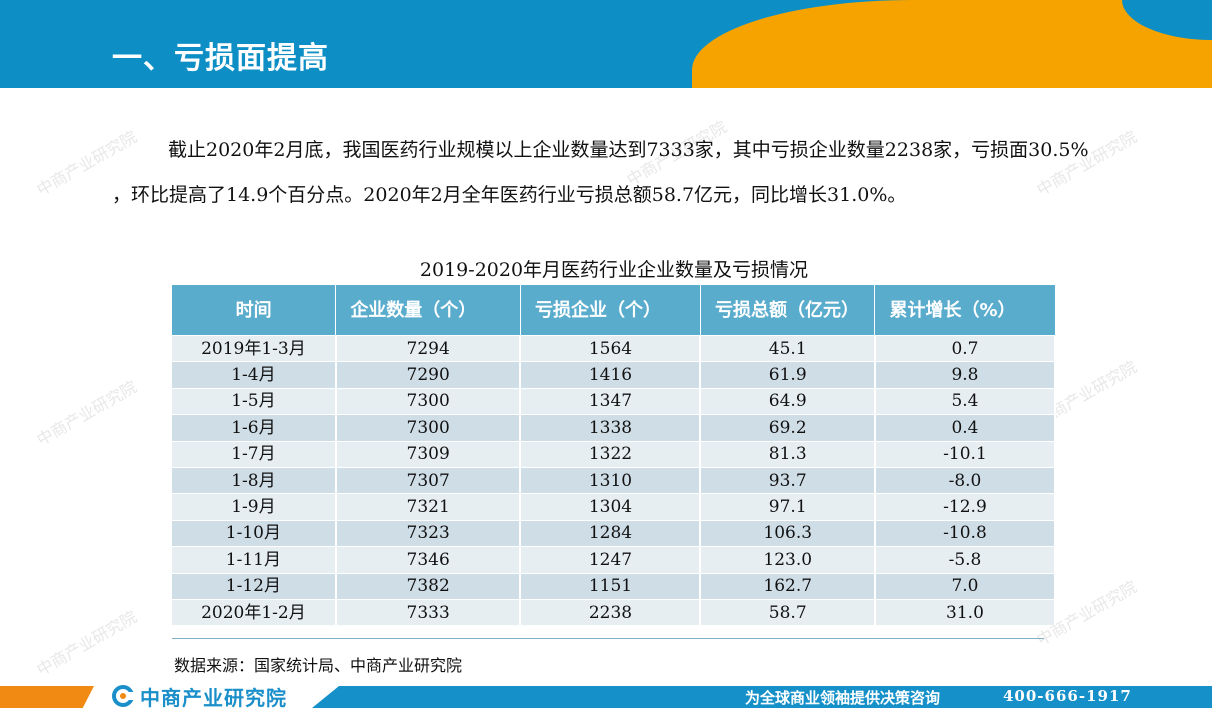 The height and width of the screenshot is (711, 1212). I want to click on footer-orange-bar, so click(47, 697).